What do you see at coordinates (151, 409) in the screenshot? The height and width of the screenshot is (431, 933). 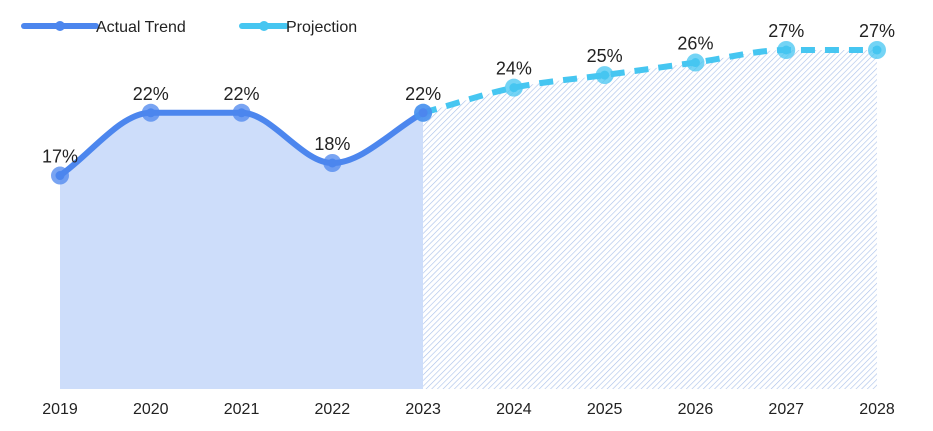 I see `x-tick-label-2020: 2020` at bounding box center [151, 409].